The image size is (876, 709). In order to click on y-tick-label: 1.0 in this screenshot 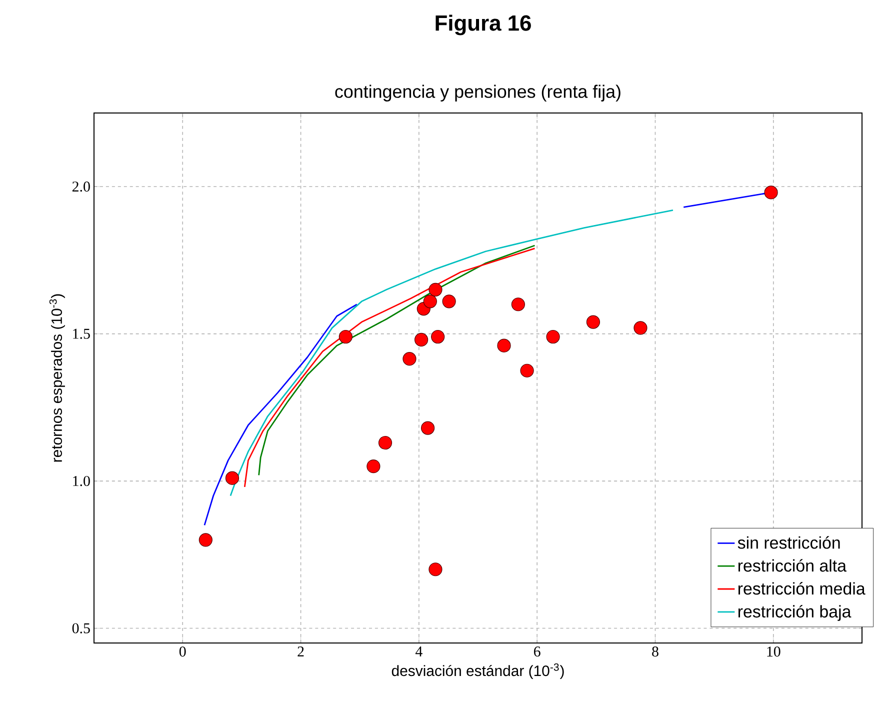, I will do `click(81, 481)`.